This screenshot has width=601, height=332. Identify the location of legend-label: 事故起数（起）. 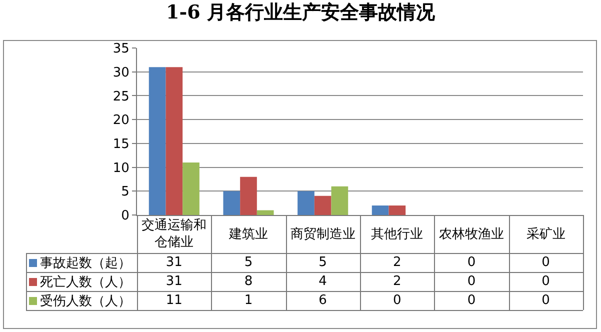
(85, 263).